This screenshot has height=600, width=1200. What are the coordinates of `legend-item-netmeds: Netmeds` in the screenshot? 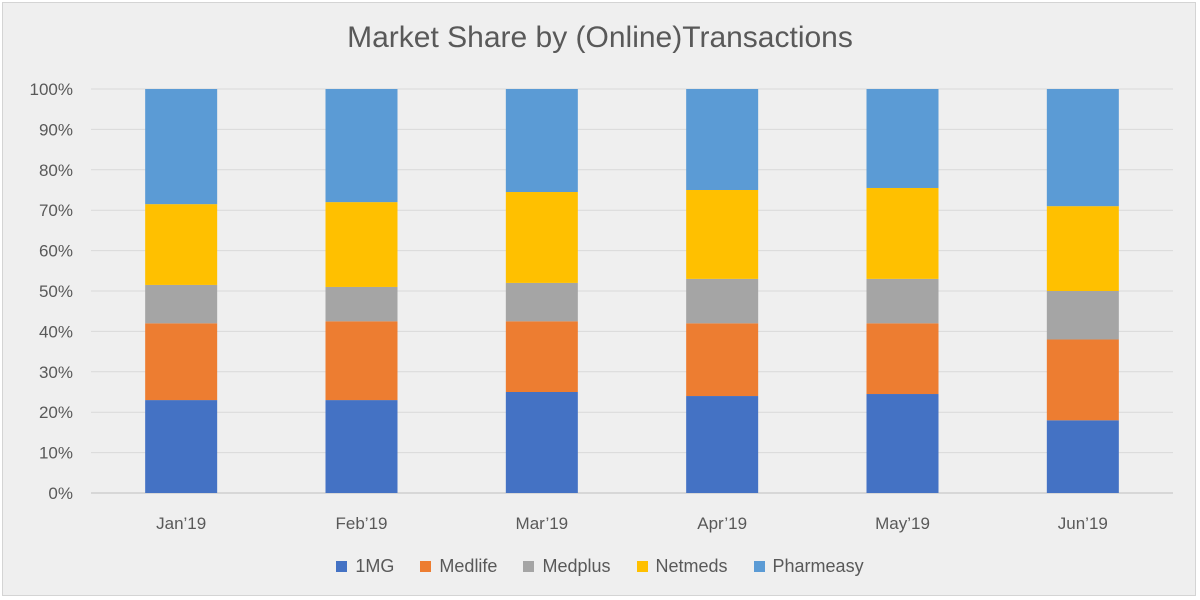 It's located at (682, 566).